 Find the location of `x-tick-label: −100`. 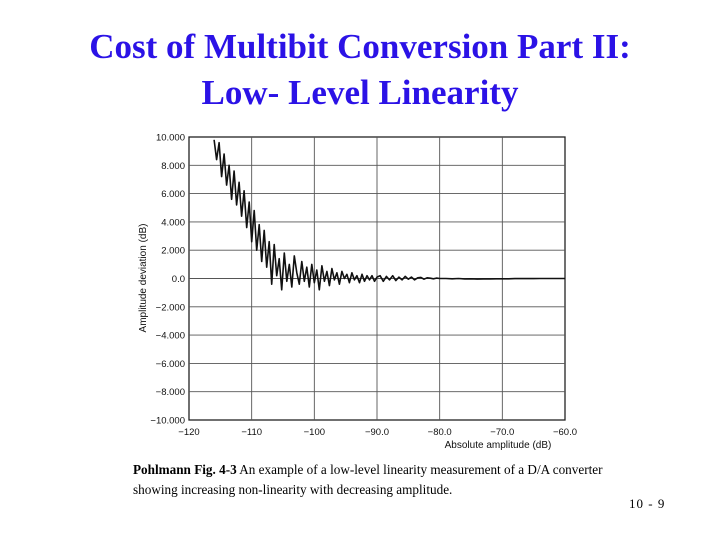

x-tick-label: −100 is located at coordinates (314, 432).